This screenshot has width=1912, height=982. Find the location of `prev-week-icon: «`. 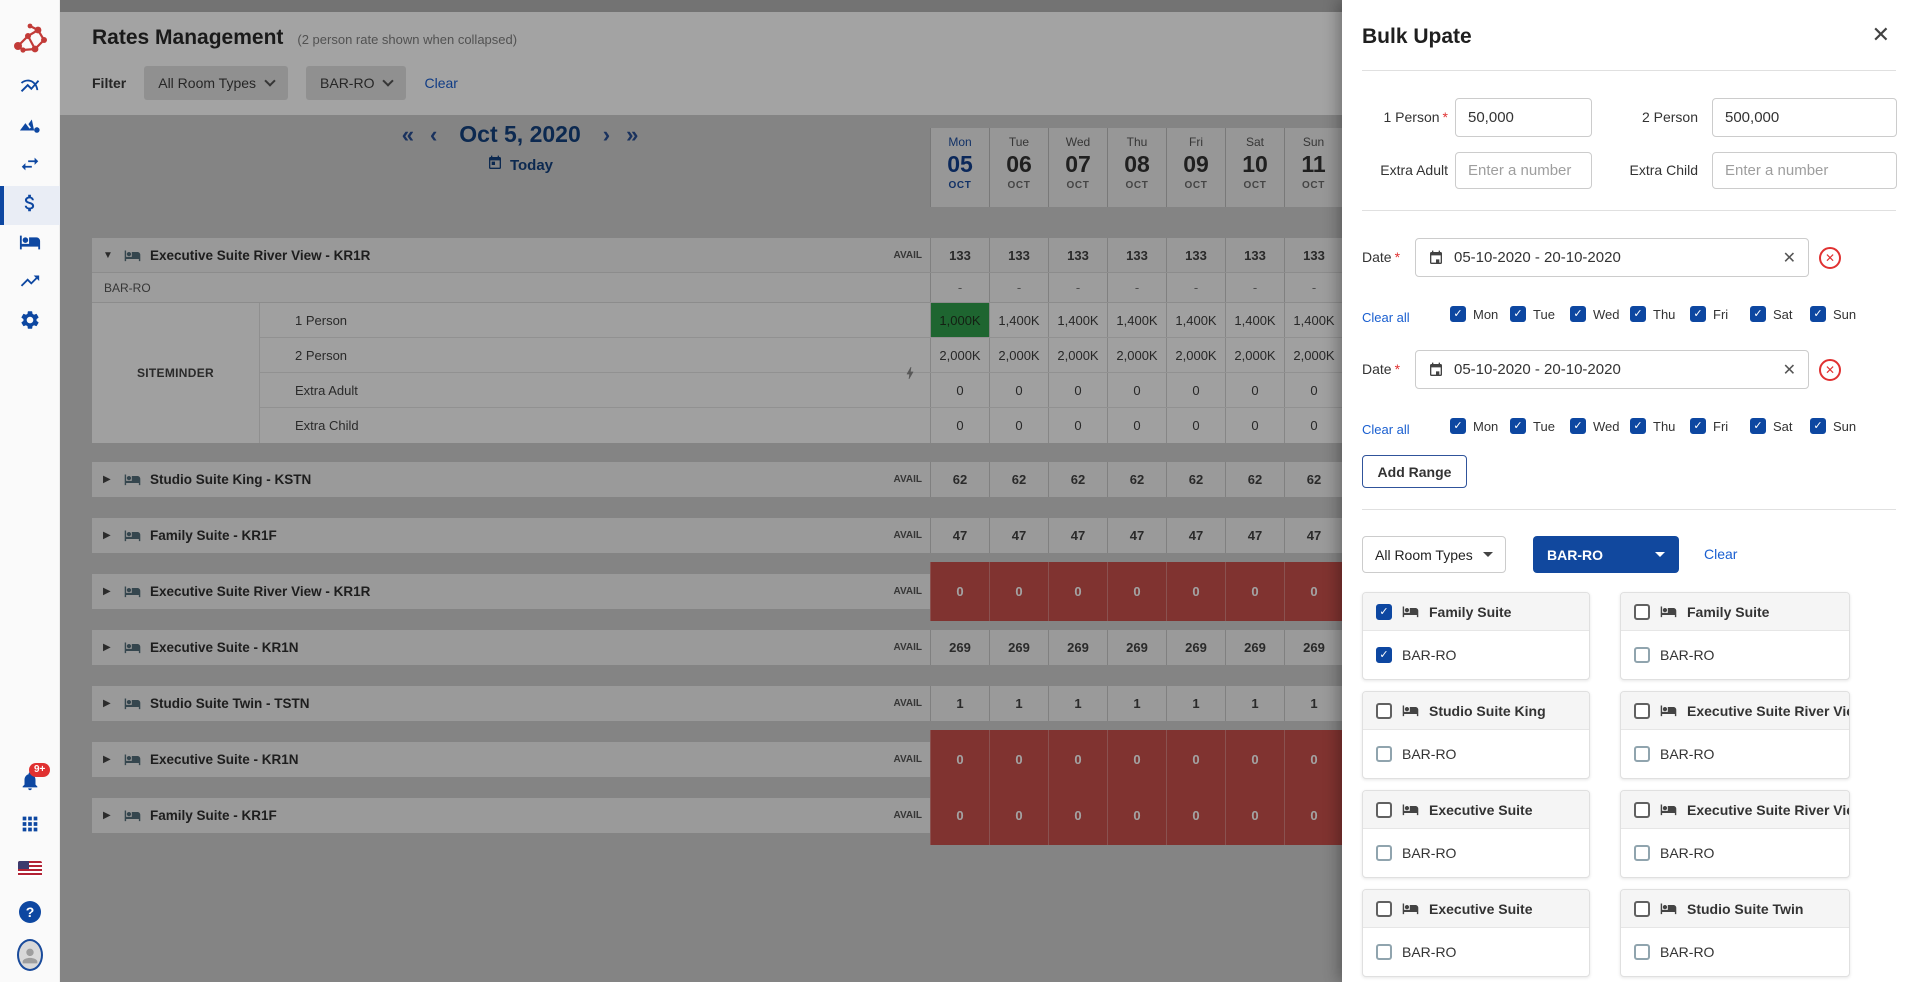

prev-week-icon: « is located at coordinates (407, 134).